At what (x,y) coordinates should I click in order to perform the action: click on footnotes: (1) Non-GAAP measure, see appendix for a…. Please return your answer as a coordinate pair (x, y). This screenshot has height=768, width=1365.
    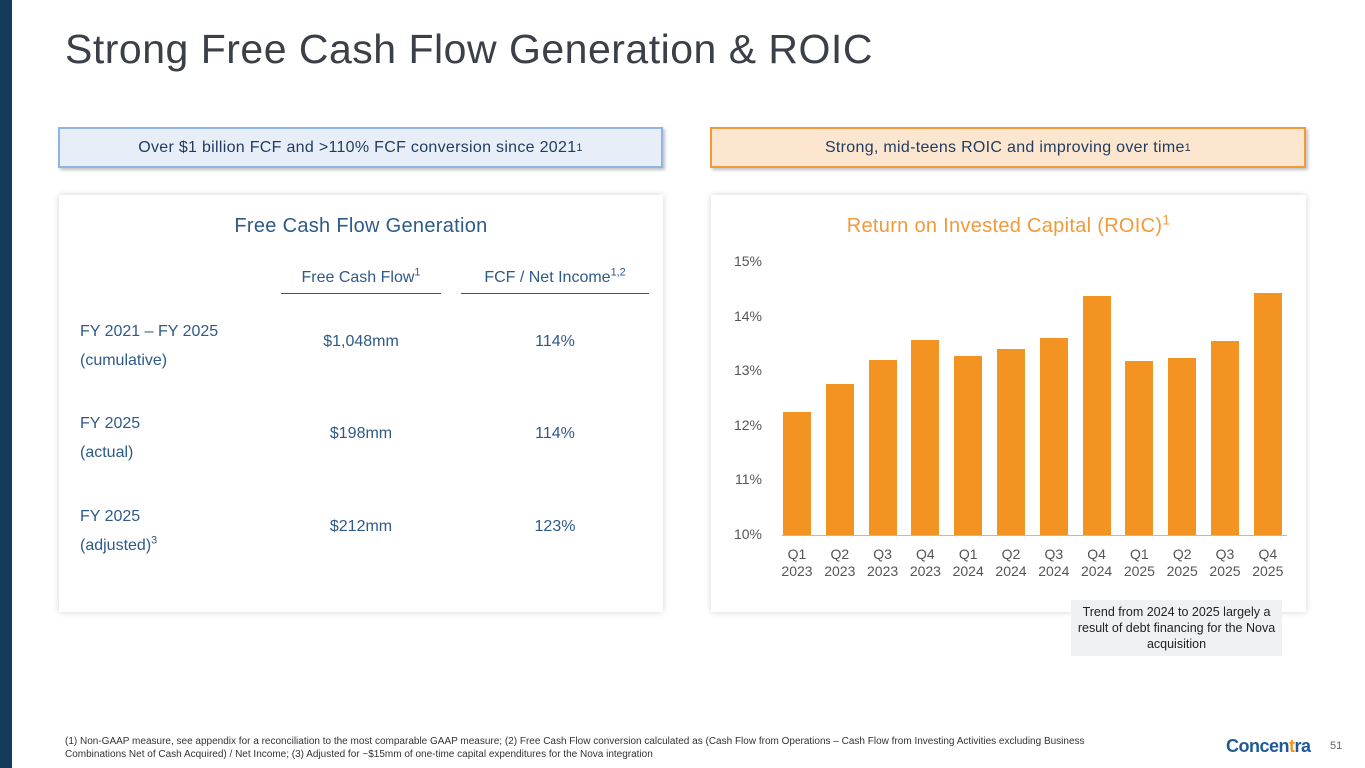
    Looking at the image, I should click on (575, 748).